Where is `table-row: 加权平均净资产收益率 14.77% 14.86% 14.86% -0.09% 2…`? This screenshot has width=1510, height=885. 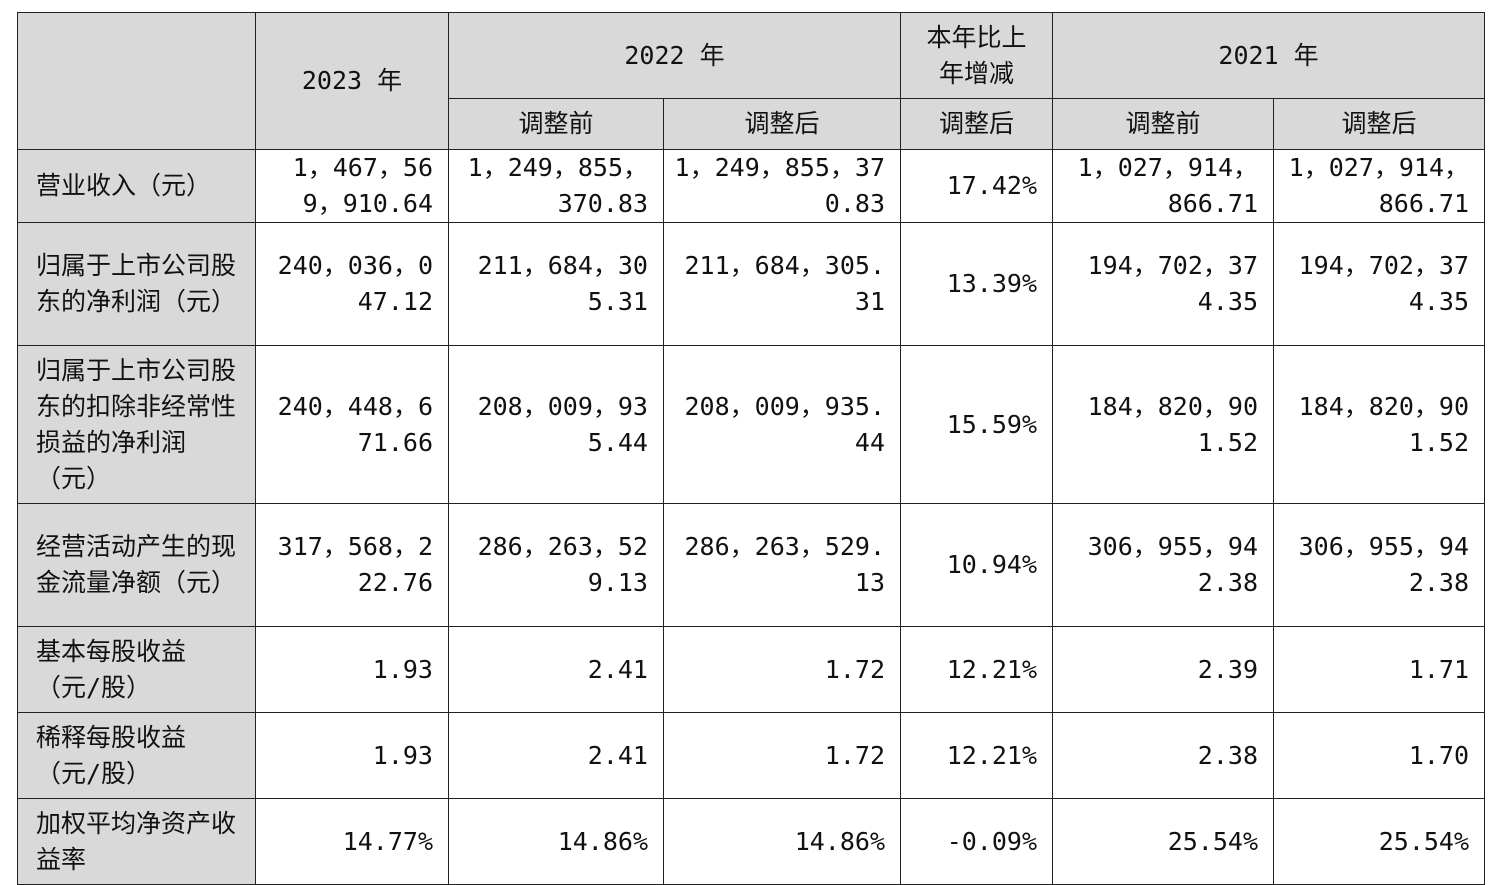
table-row: 加权平均净资产收益率 14.77% 14.86% 14.86% -0.09% 2… is located at coordinates (751, 841).